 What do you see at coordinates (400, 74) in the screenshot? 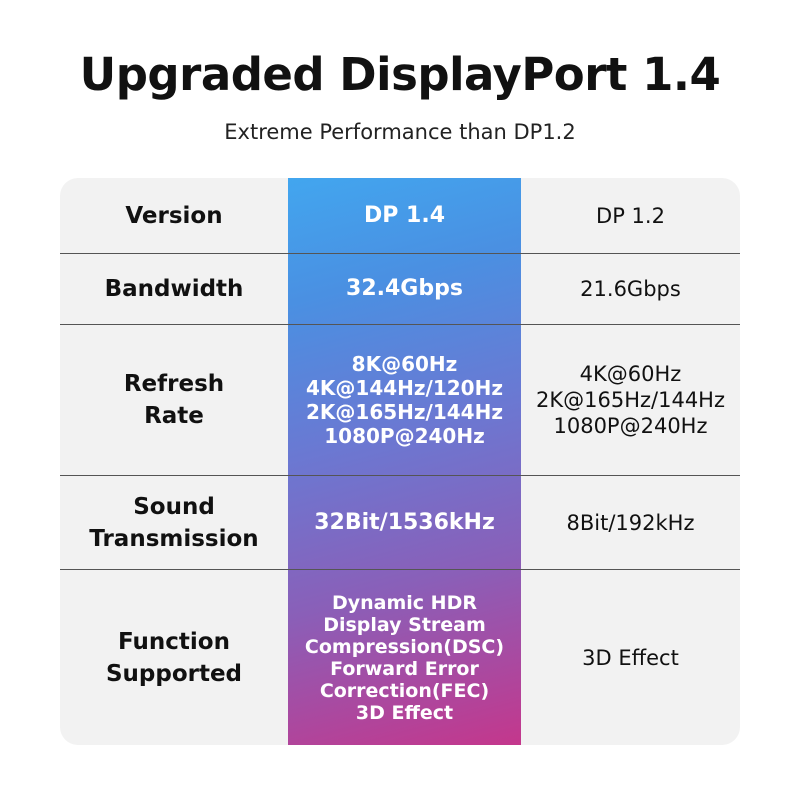
I see `page-title: Upgraded DisplayPort 1.4` at bounding box center [400, 74].